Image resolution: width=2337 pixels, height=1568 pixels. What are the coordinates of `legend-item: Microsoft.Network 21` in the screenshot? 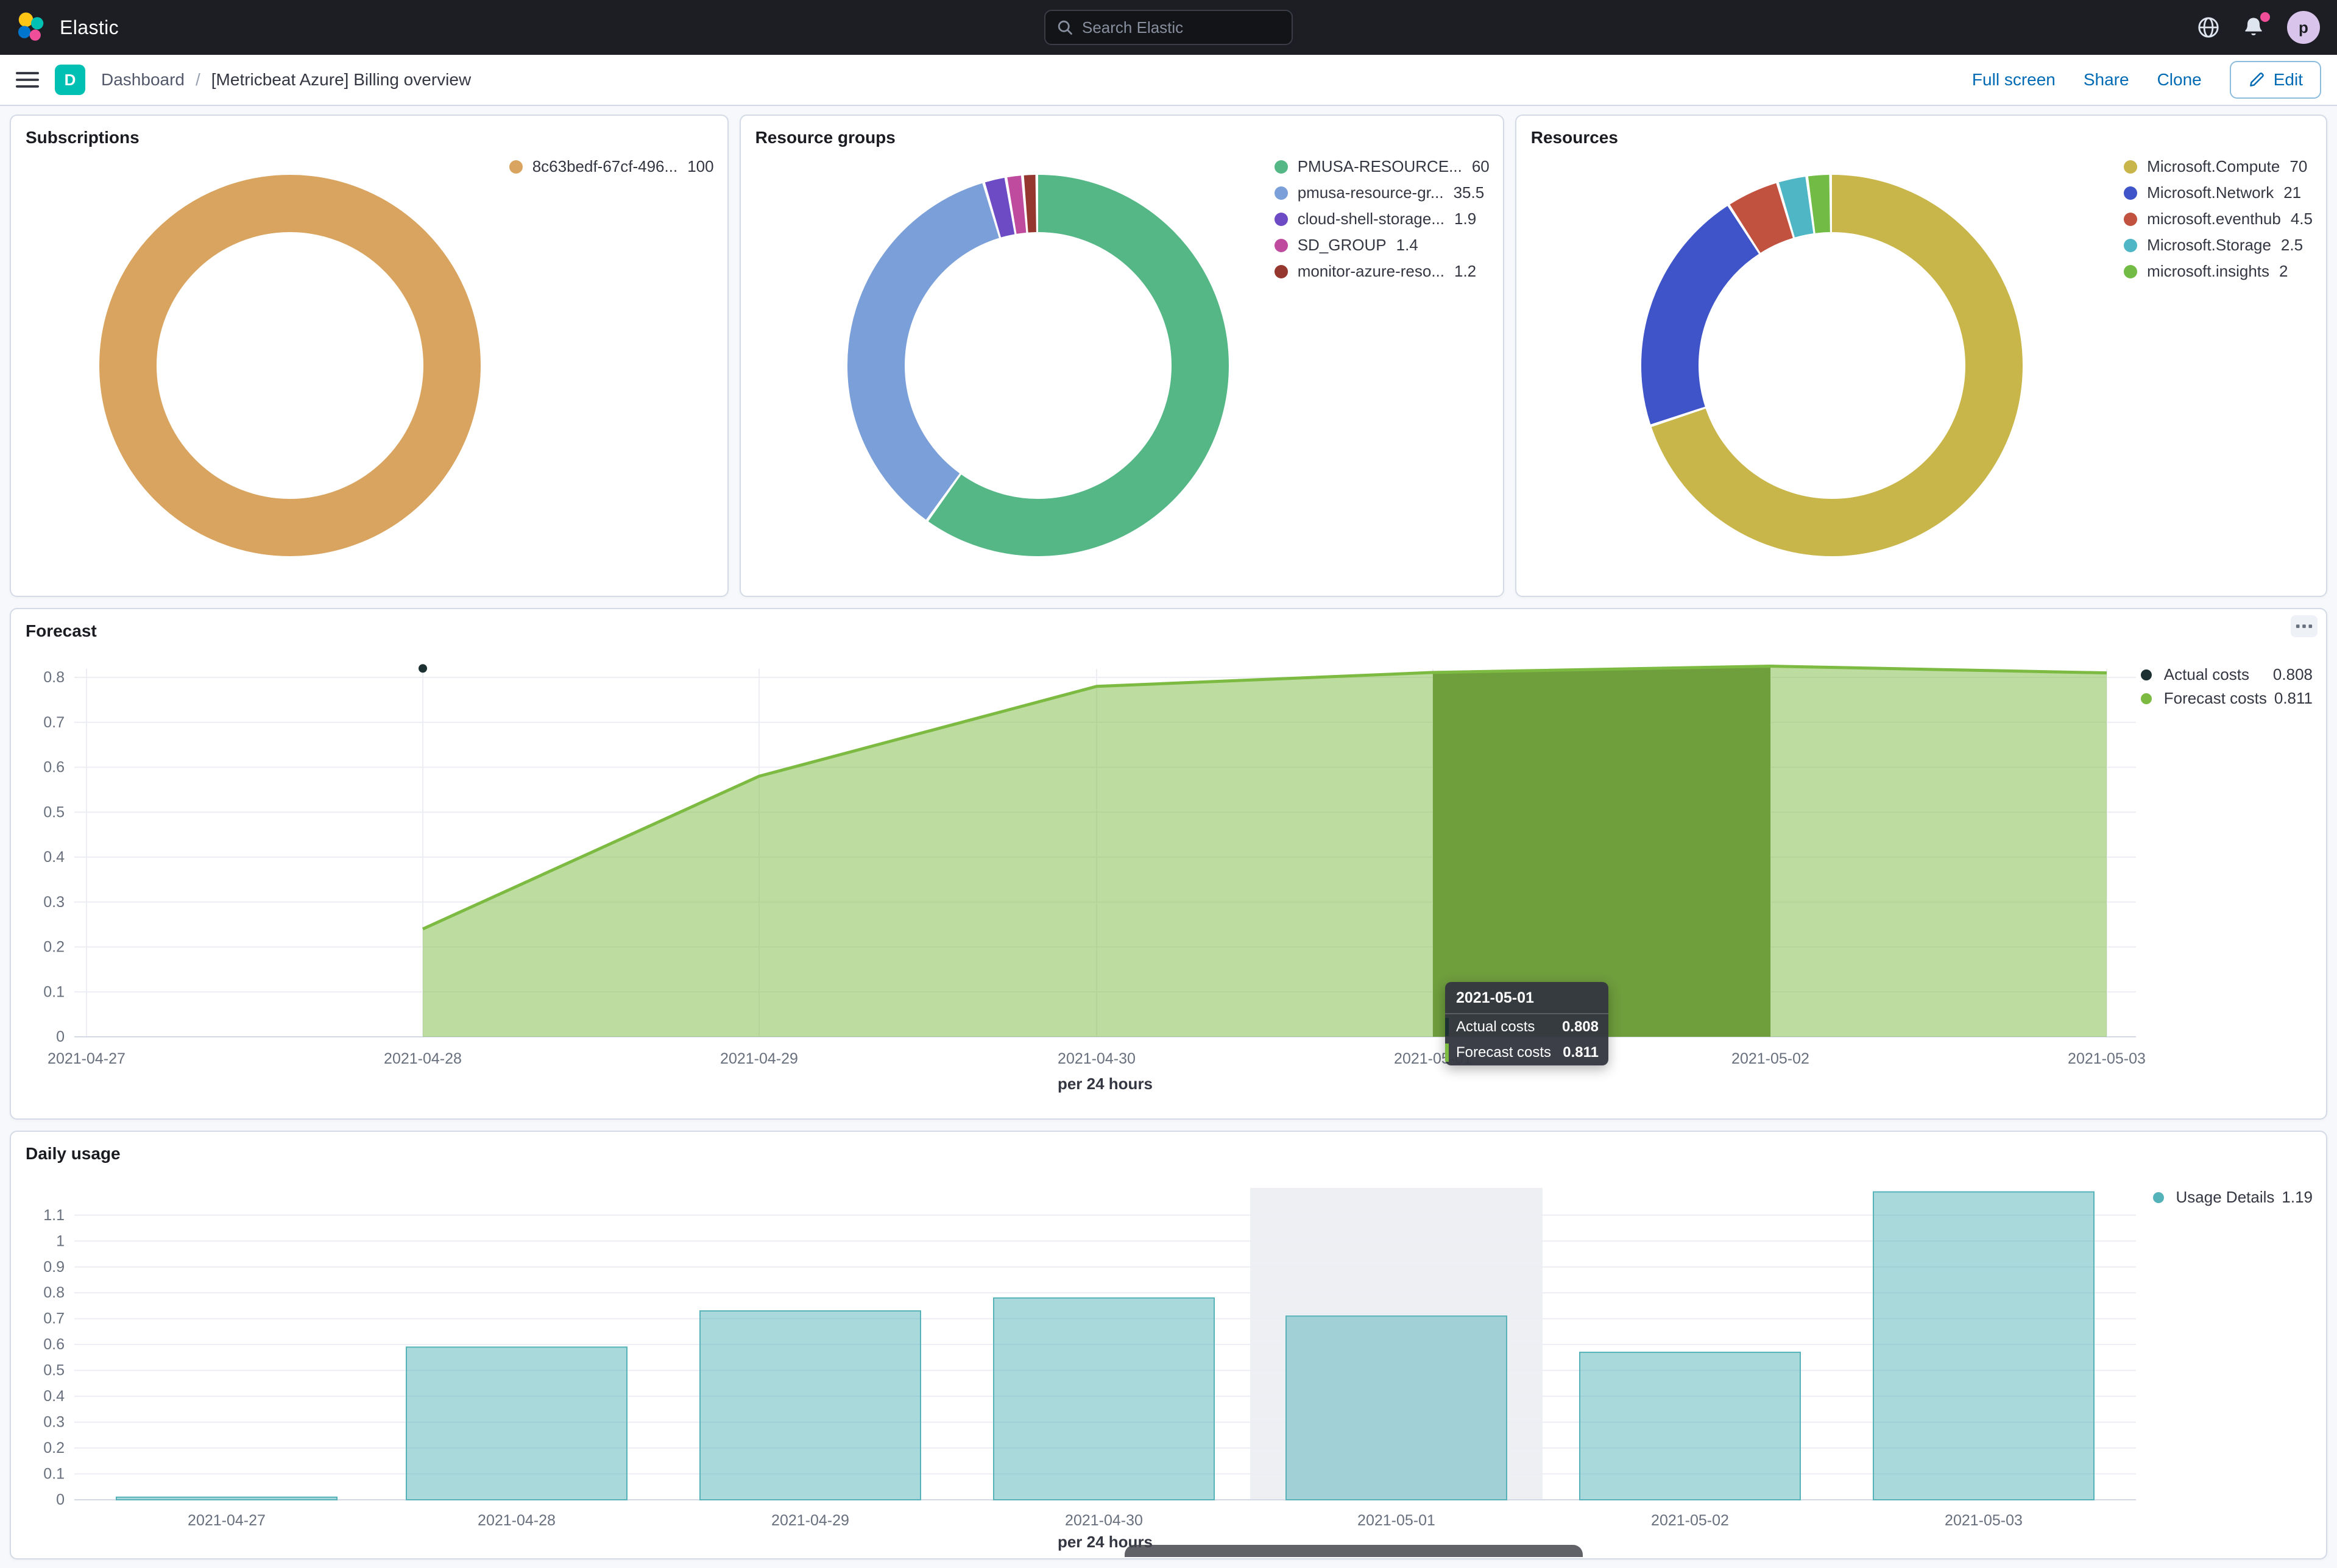 It's located at (2218, 192).